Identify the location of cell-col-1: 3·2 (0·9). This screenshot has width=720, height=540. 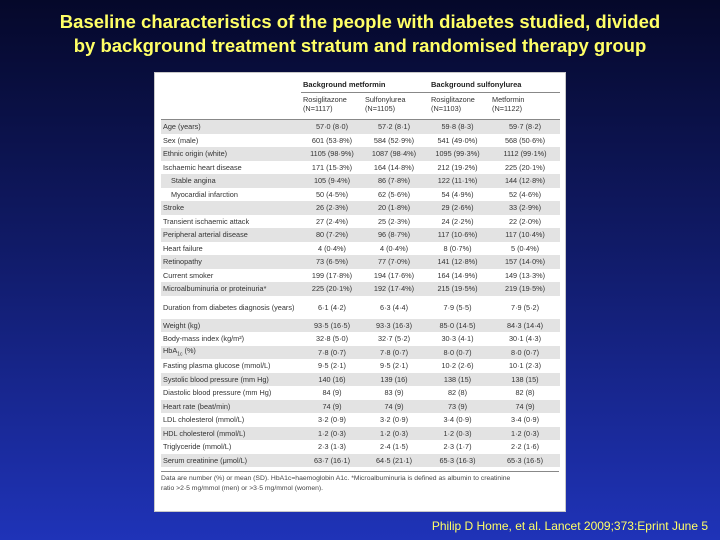
(332, 420).